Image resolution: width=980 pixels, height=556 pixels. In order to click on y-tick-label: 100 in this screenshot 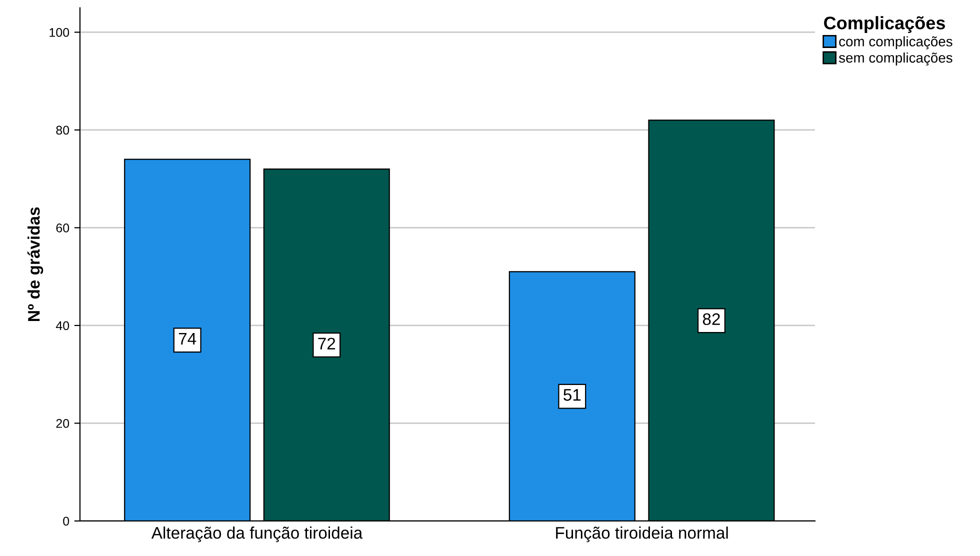, I will do `click(60, 32)`.